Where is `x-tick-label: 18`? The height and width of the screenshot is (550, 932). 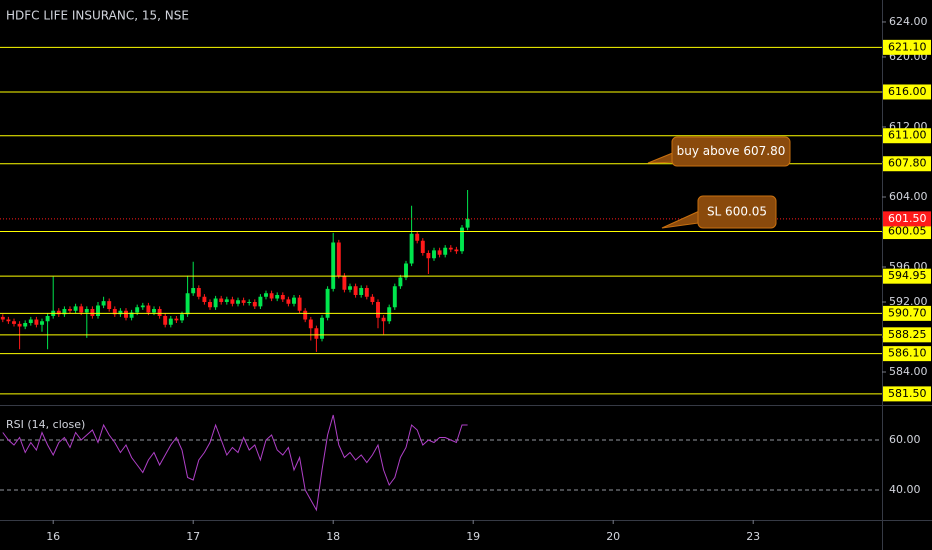 x-tick-label: 18 is located at coordinates (333, 536).